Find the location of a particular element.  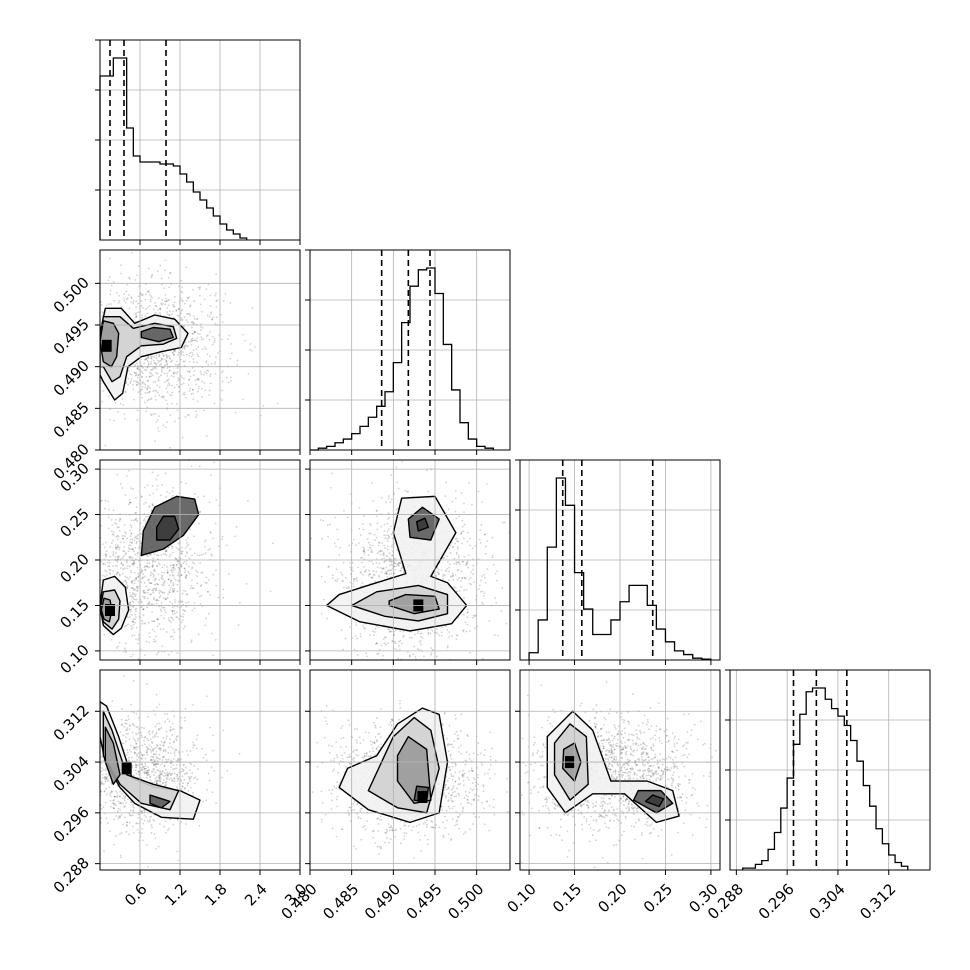

contour-level is located at coordinates (167, 528).